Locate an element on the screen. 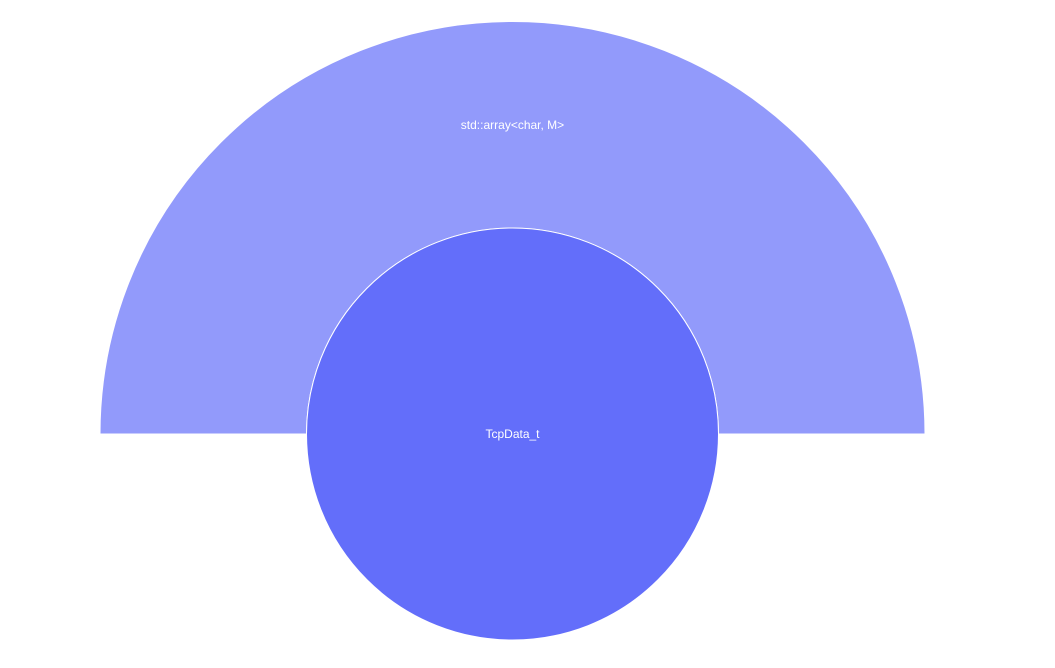 Image resolution: width=1055 pixels, height=668 pixels. segment-label-std-array-char-m: std::array<char, M> is located at coordinates (512, 125).